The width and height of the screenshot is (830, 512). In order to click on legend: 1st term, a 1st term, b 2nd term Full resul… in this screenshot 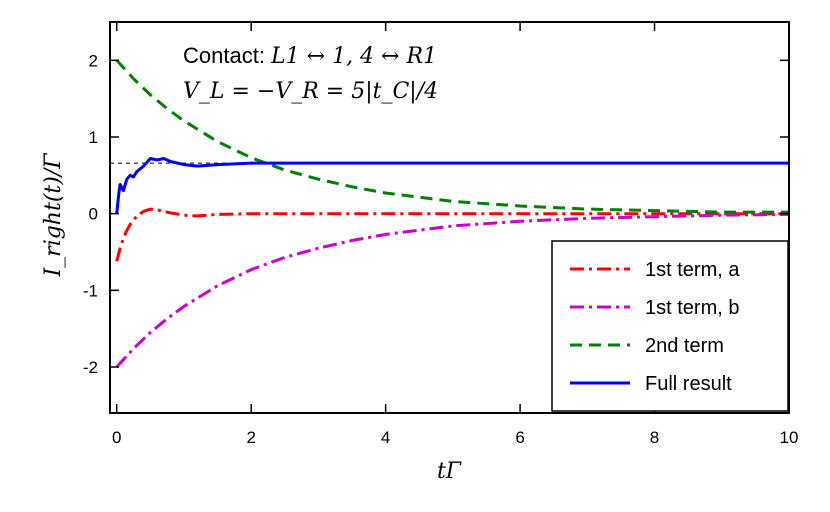, I will do `click(670, 326)`.